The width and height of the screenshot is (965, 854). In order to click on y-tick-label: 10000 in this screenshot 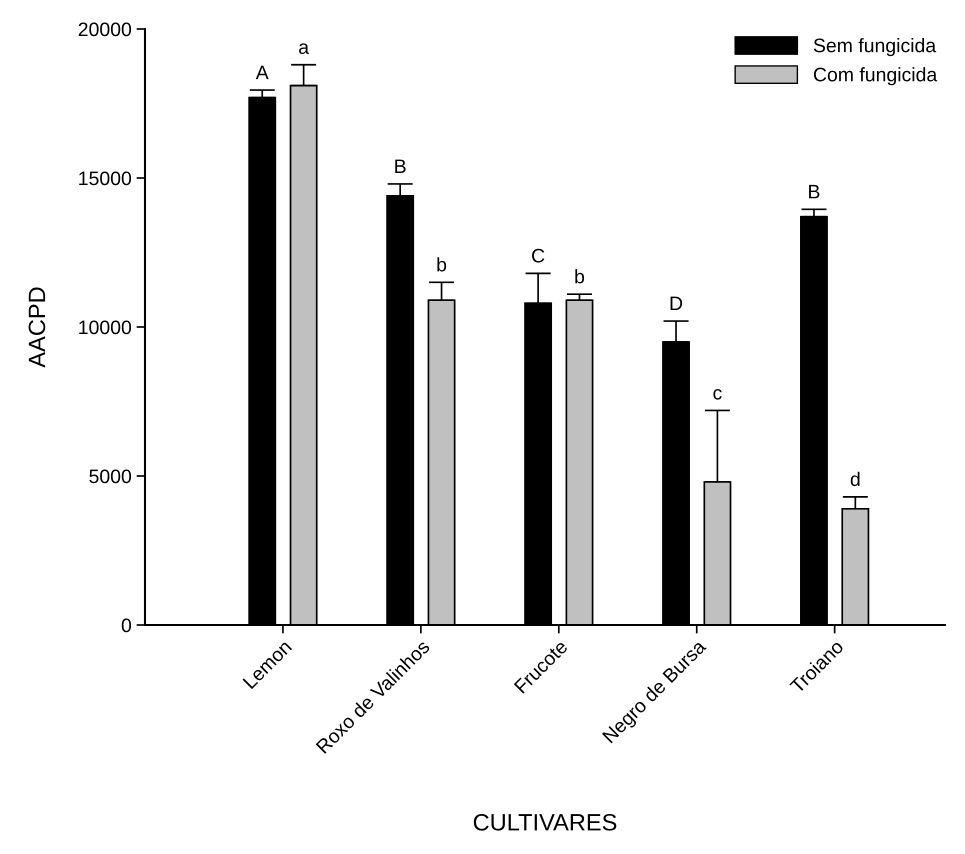, I will do `click(105, 327)`.